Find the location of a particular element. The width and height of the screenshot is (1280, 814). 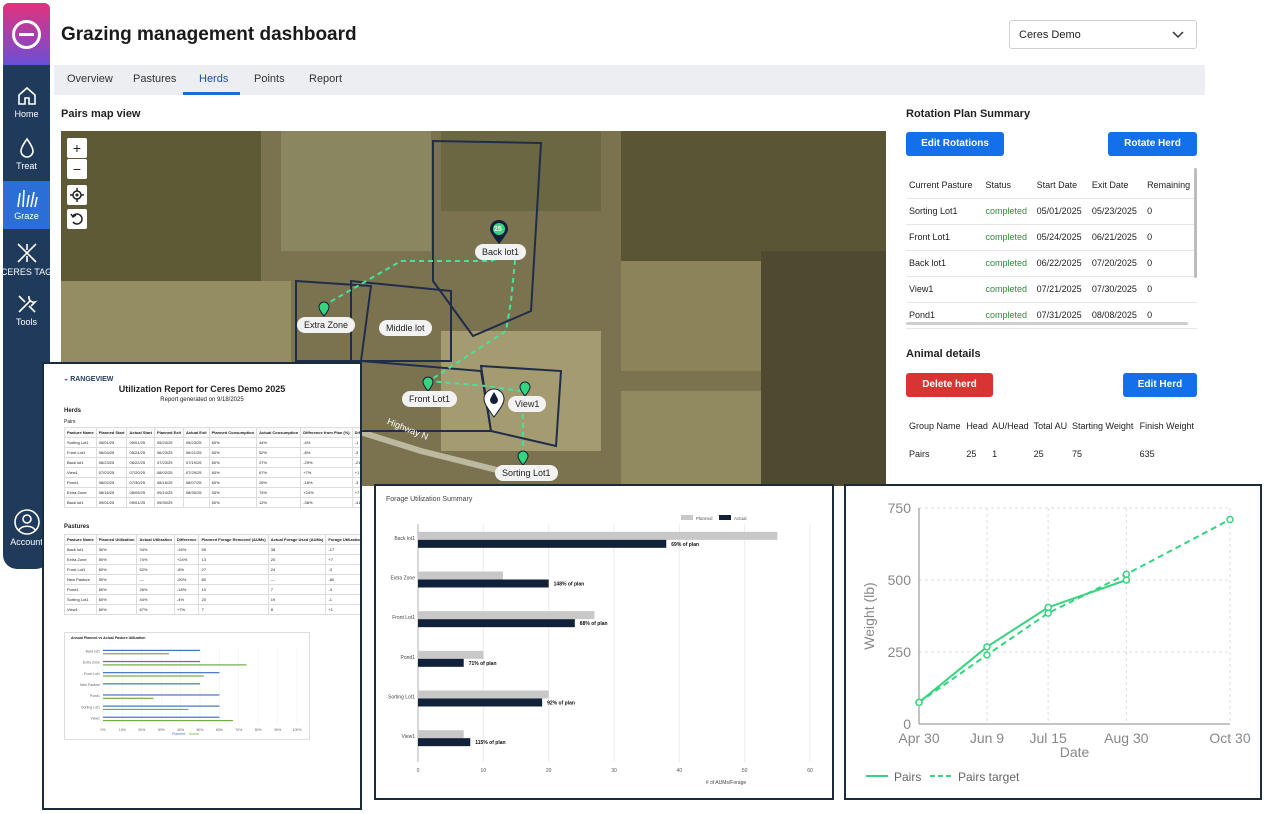

chevron-down-icon is located at coordinates (1178, 35).